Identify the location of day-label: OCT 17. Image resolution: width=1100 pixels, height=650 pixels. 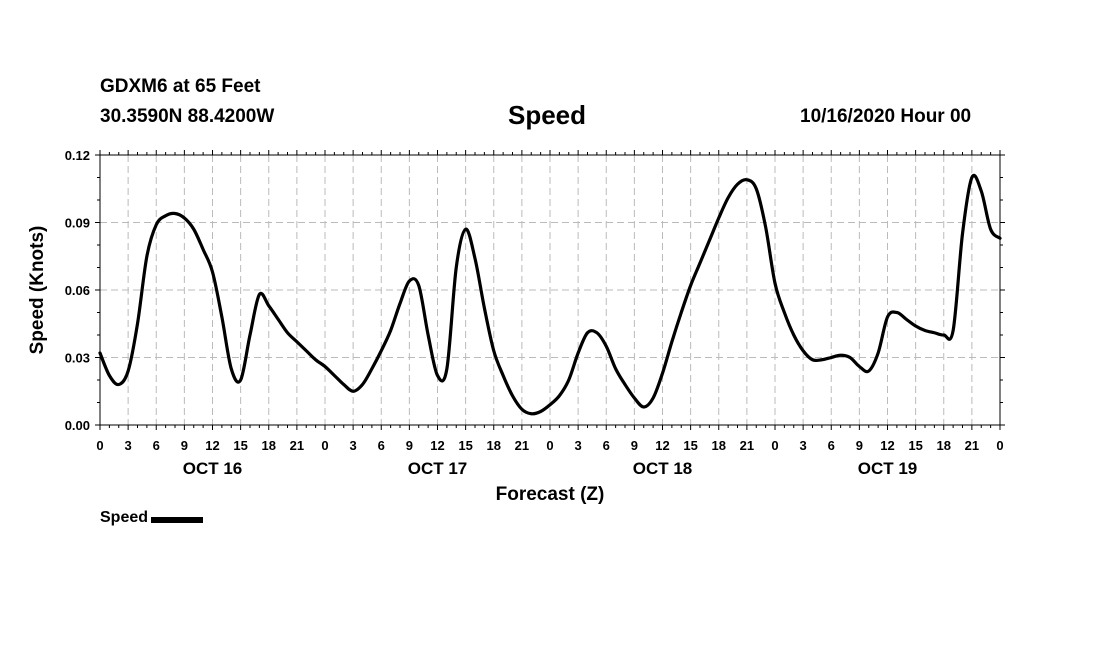
(438, 468).